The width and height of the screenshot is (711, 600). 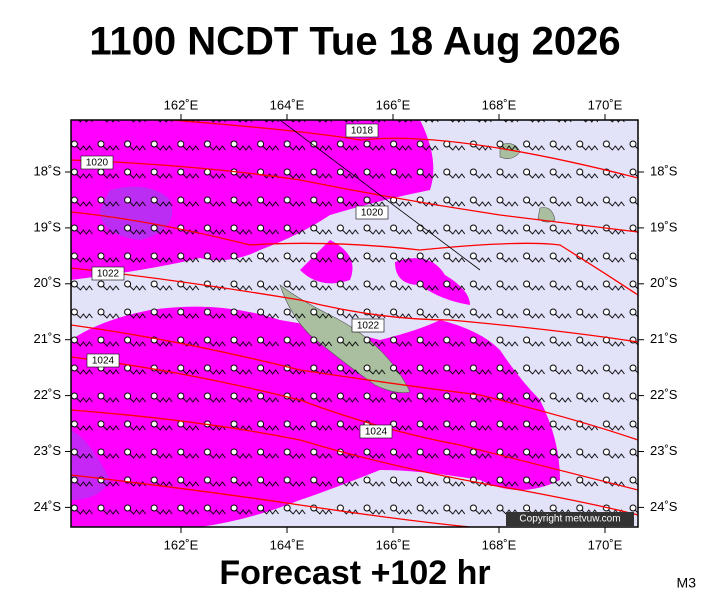 I want to click on model-label: M3, so click(x=687, y=583).